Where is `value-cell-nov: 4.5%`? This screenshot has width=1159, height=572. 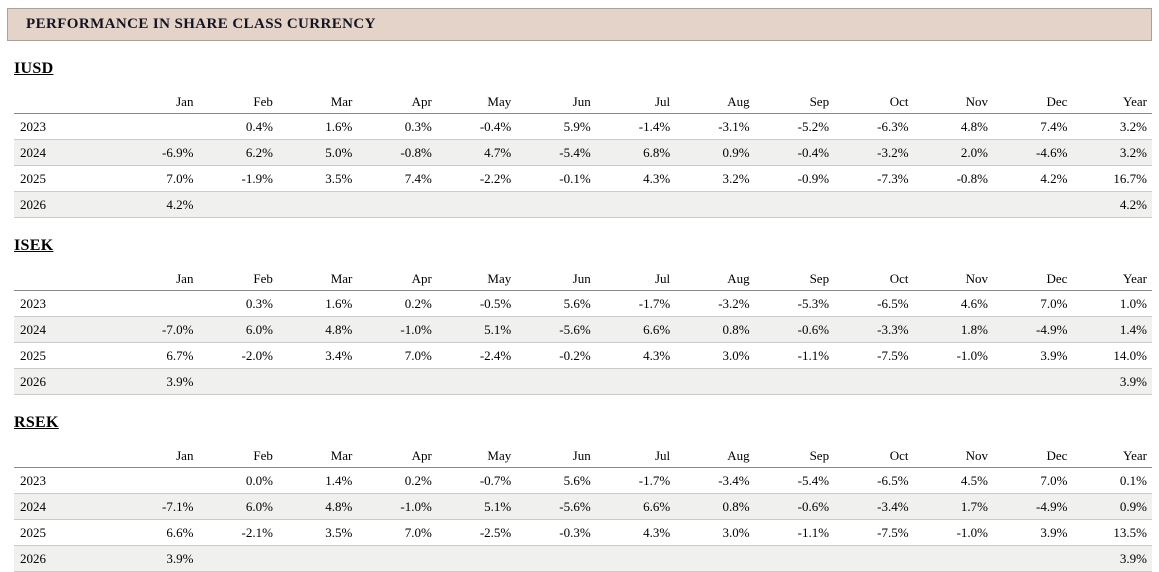
value-cell-nov: 4.5% is located at coordinates (953, 480).